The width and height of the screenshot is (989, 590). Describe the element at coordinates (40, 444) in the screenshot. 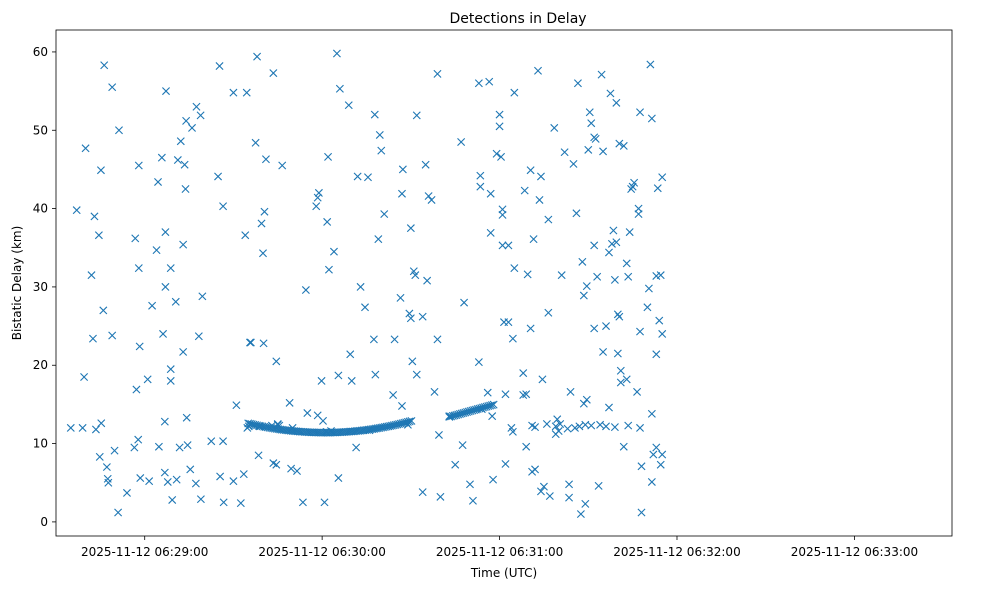

I see `y-tick-label: 10` at that location.